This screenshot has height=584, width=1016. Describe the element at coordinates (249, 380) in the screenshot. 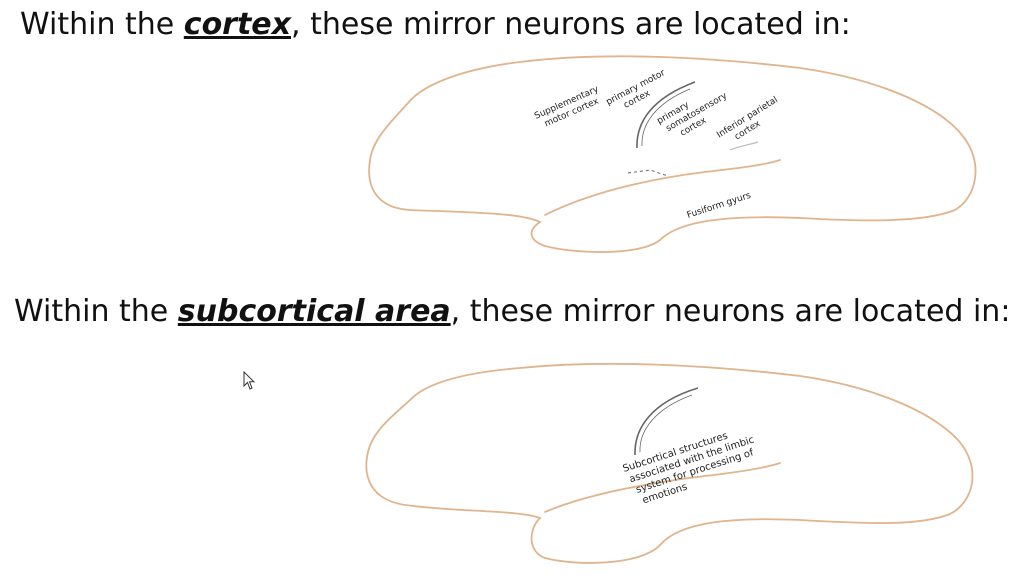

I see `mouse-cursor-icon` at that location.